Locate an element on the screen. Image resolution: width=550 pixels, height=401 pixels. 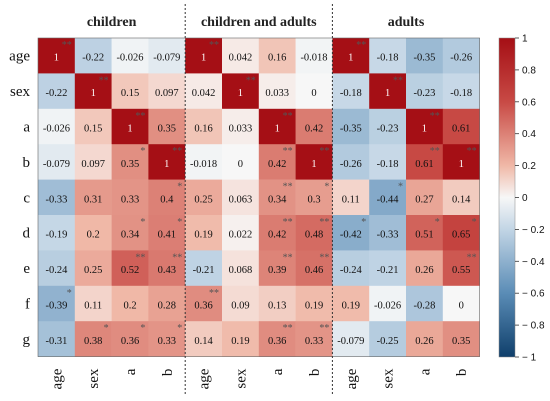
cell-value-label: -0.25 is located at coordinates (388, 341).